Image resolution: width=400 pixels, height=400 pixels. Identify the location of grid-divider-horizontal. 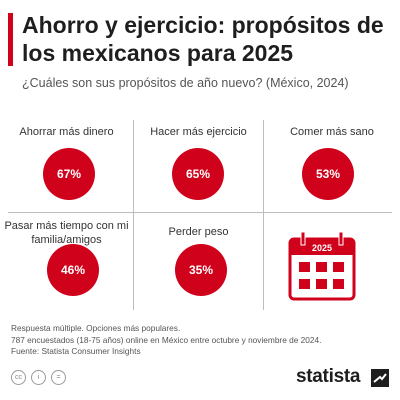
(200, 212).